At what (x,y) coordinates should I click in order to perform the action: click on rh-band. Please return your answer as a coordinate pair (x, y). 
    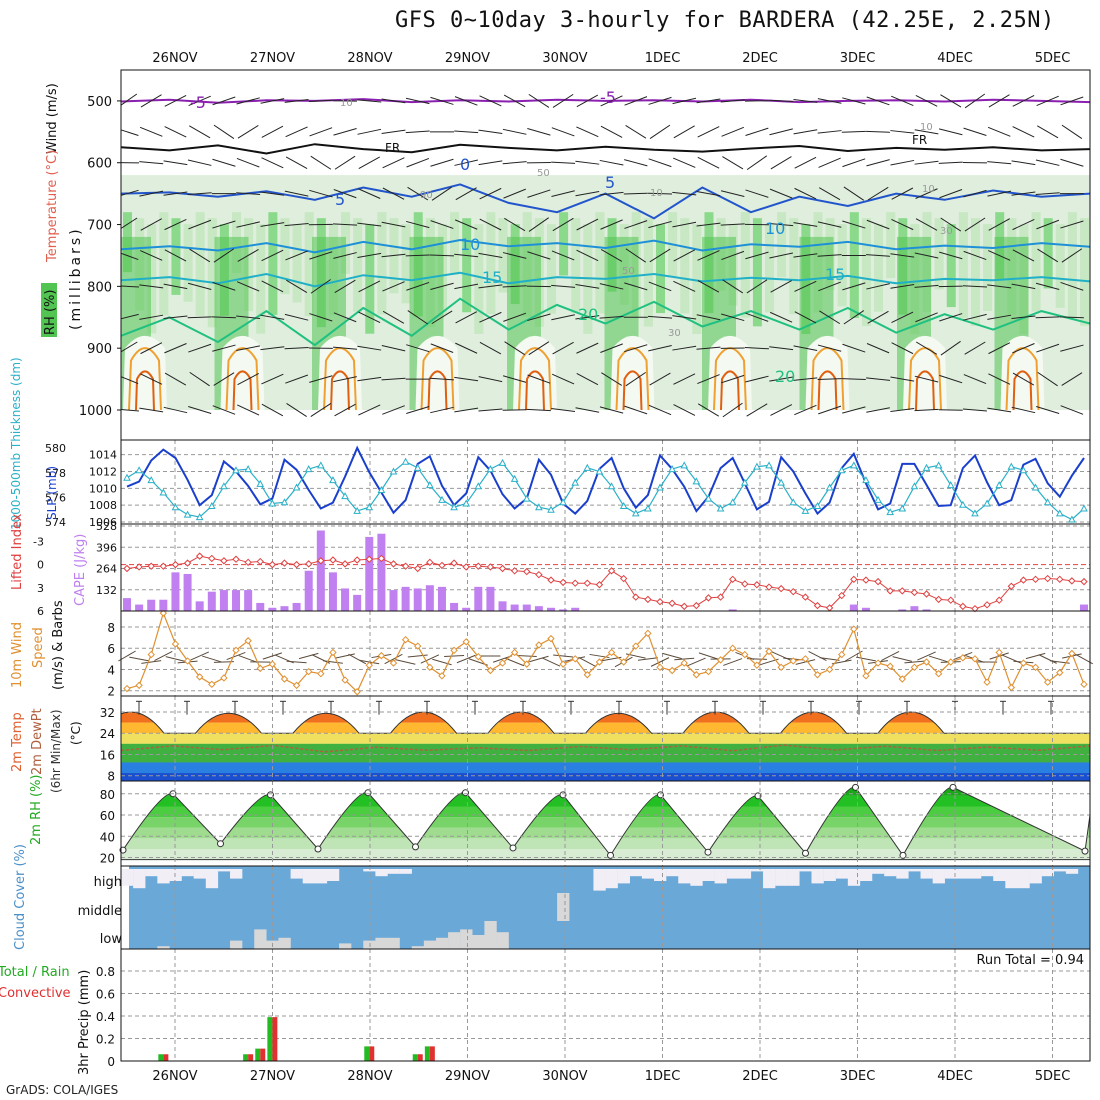
    Looking at the image, I should click on (605, 854).